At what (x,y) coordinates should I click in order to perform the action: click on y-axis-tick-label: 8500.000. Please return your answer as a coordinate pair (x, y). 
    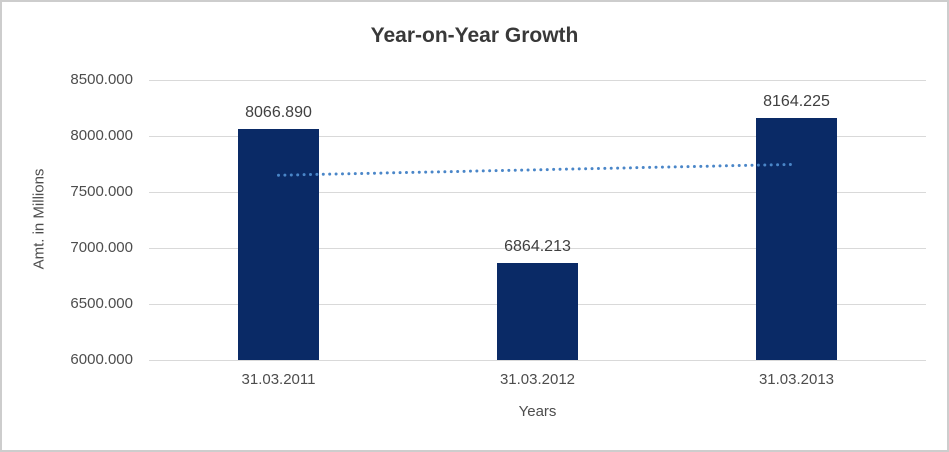
    Looking at the image, I should click on (101, 79).